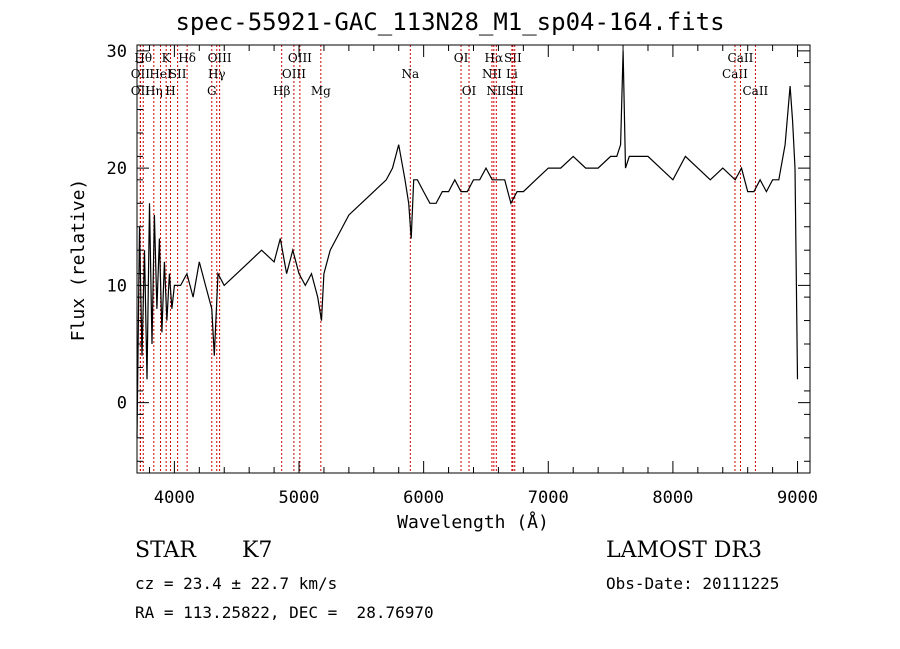 This screenshot has height=649, width=900. I want to click on redshift-value: cz = 23.4 ± 22.7 km/s, so click(236, 583).